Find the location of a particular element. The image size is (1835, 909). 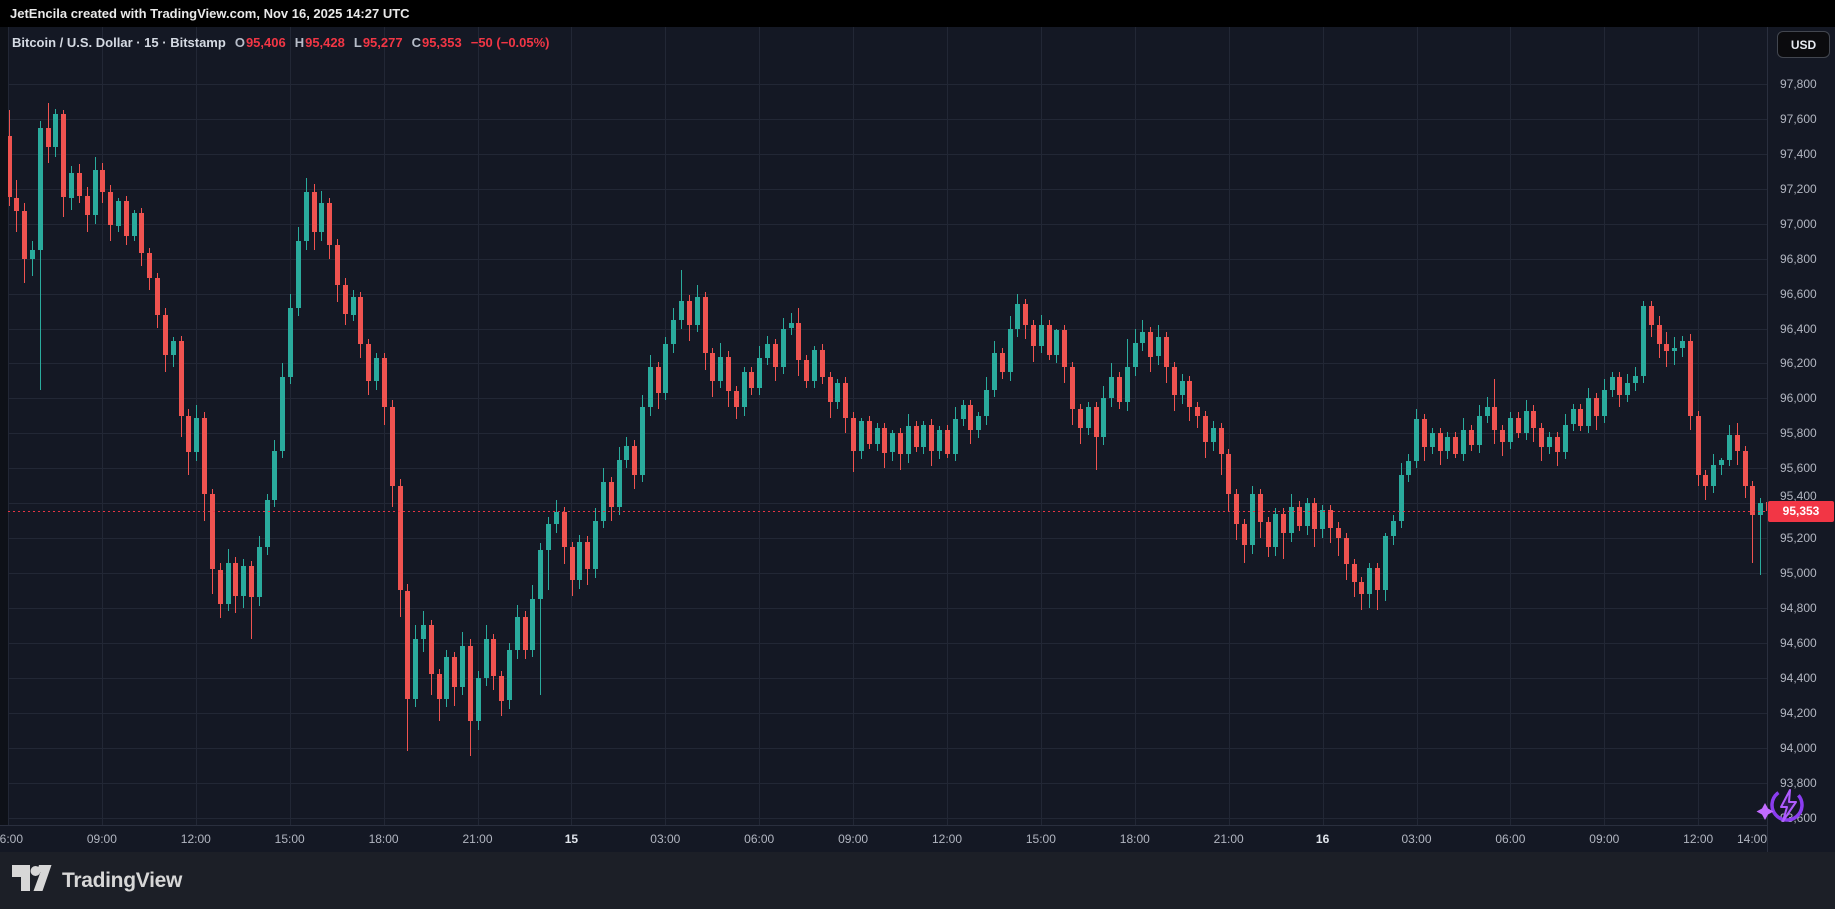

time-tick-label: 15:00 is located at coordinates (1040, 839).